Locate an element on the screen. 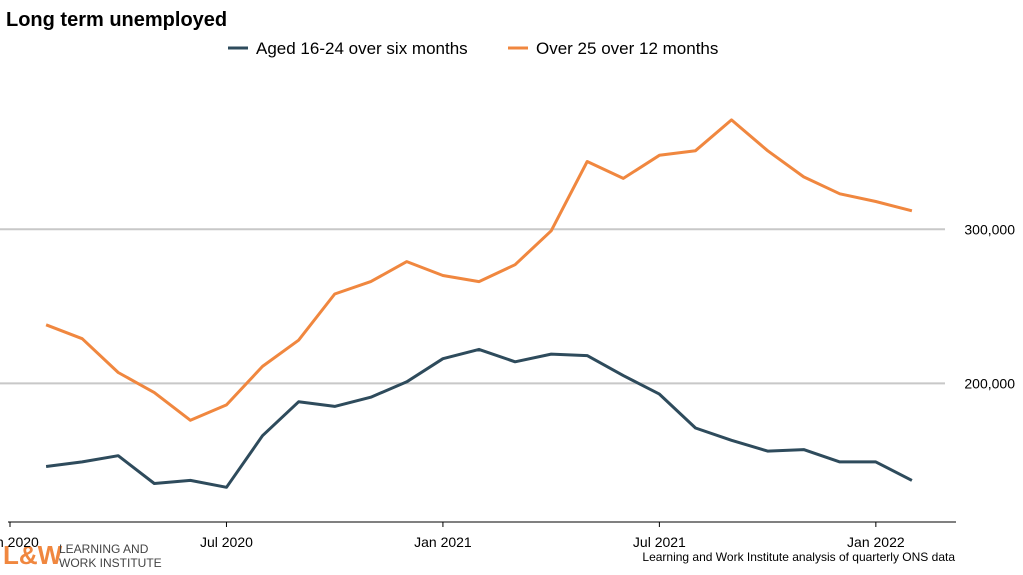  logo-text: LEARNING AND is located at coordinates (104, 549).